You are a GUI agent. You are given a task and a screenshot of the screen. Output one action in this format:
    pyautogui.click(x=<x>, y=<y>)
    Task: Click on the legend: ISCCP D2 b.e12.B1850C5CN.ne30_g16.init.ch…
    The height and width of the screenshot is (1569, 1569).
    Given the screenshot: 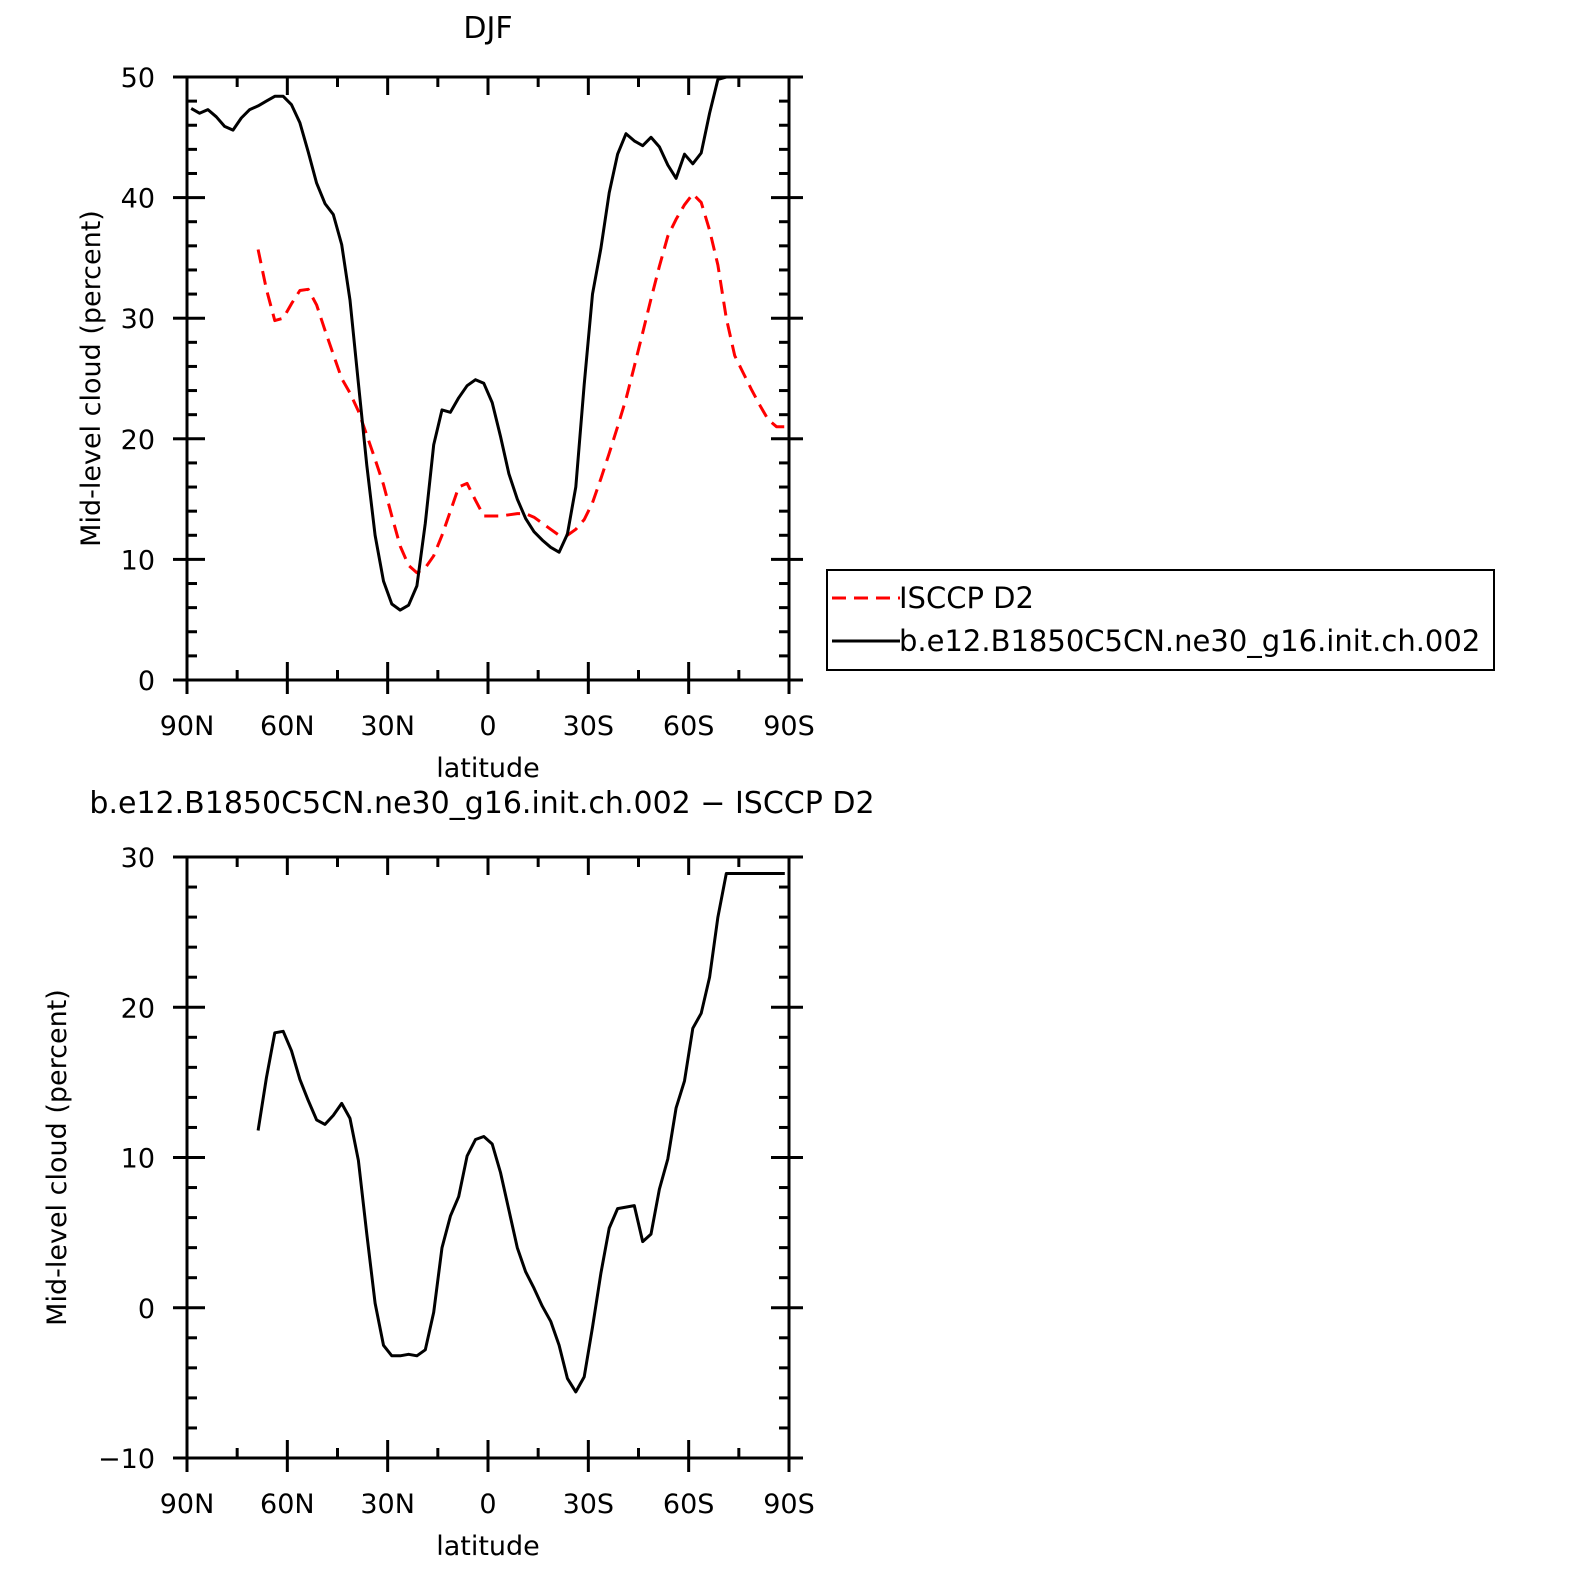 What is the action you would take?
    pyautogui.click(x=1160, y=620)
    